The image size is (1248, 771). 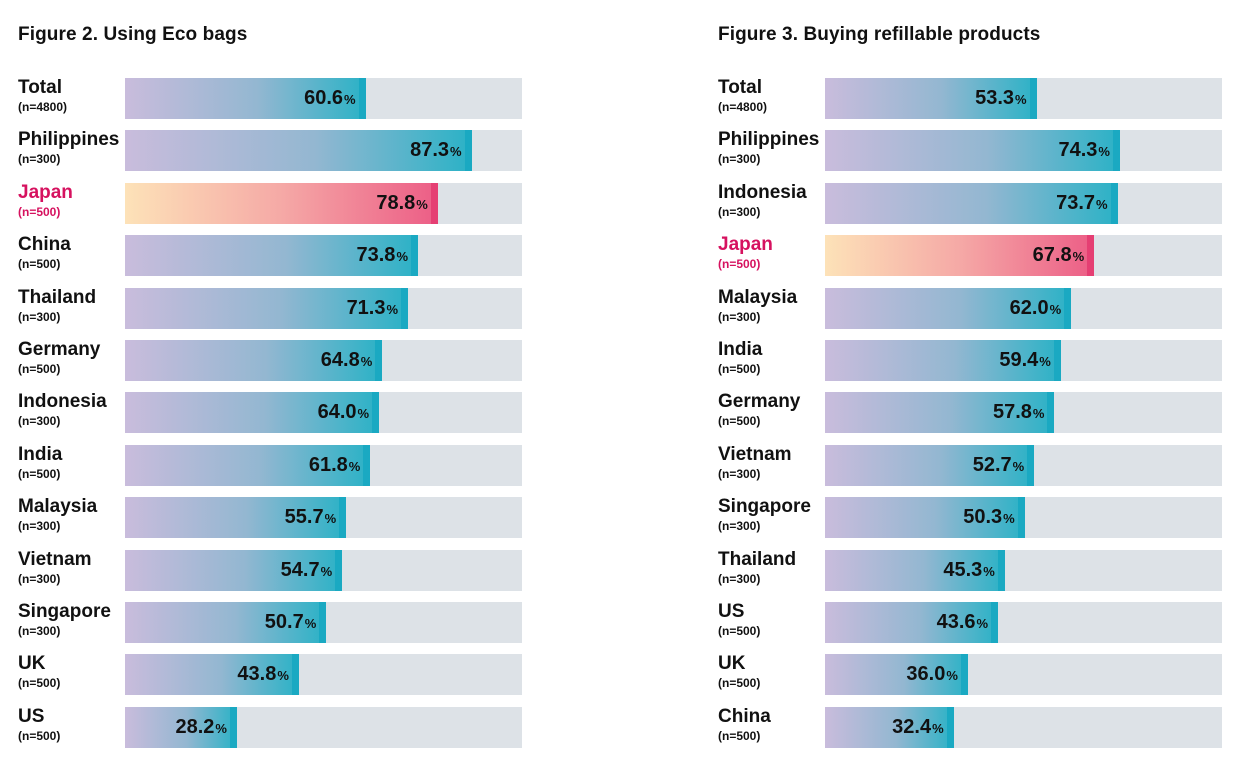 I want to click on chart-title: Figure 2. Using Eco bags, so click(x=133, y=34).